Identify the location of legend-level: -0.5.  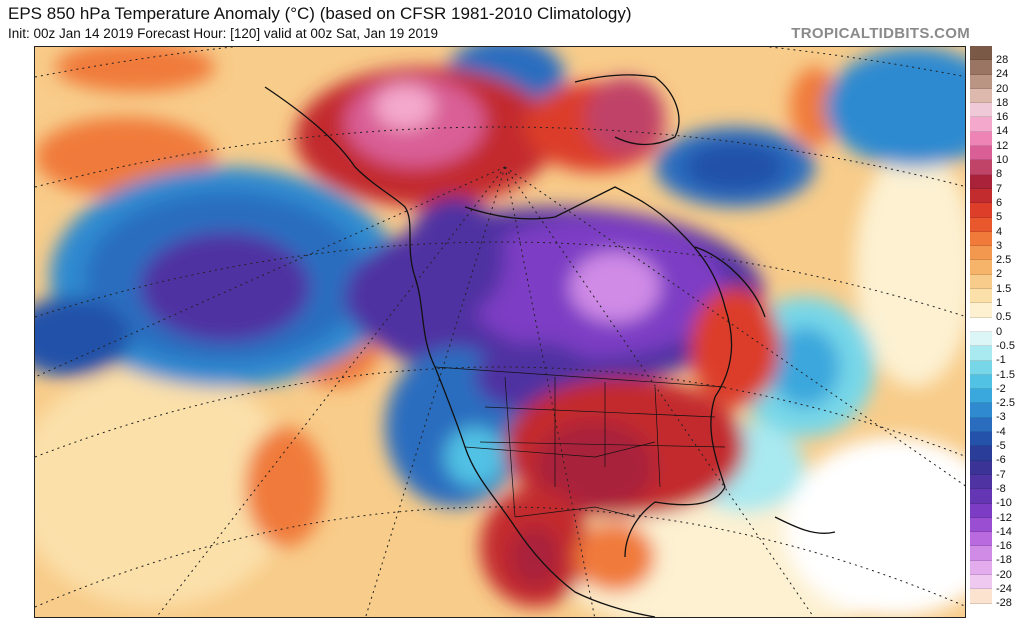
(997, 341).